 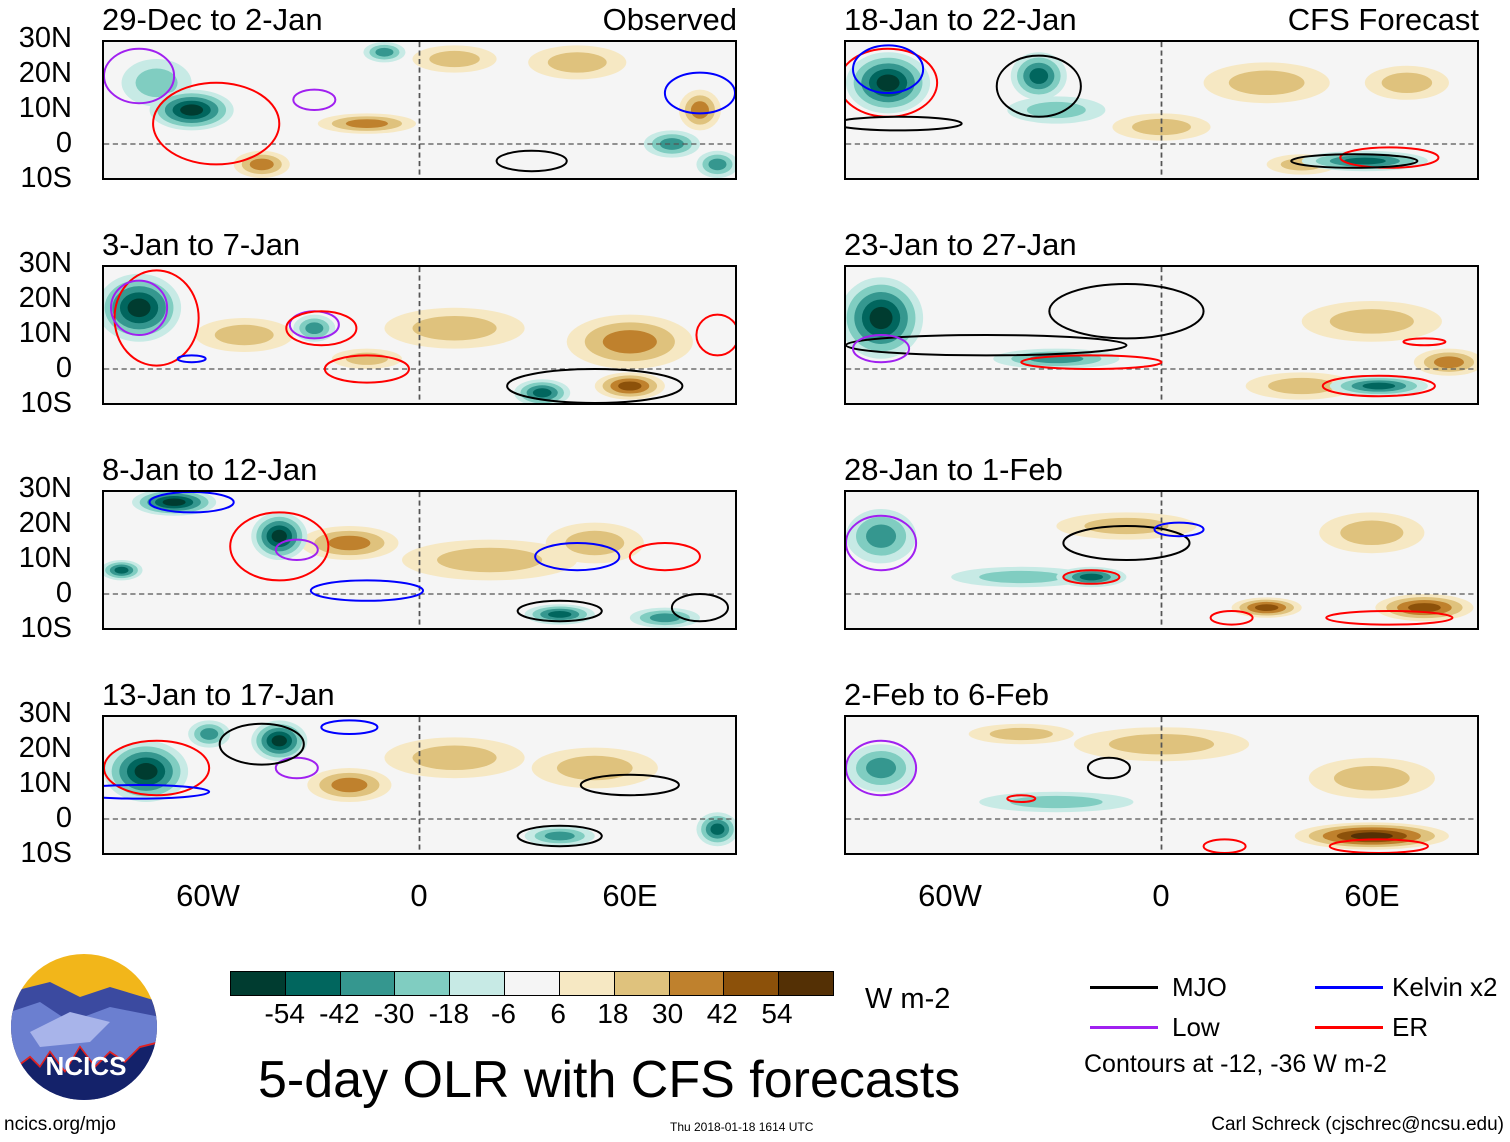 I want to click on panel-title: 23-Jan to 27-Jan, so click(x=960, y=244).